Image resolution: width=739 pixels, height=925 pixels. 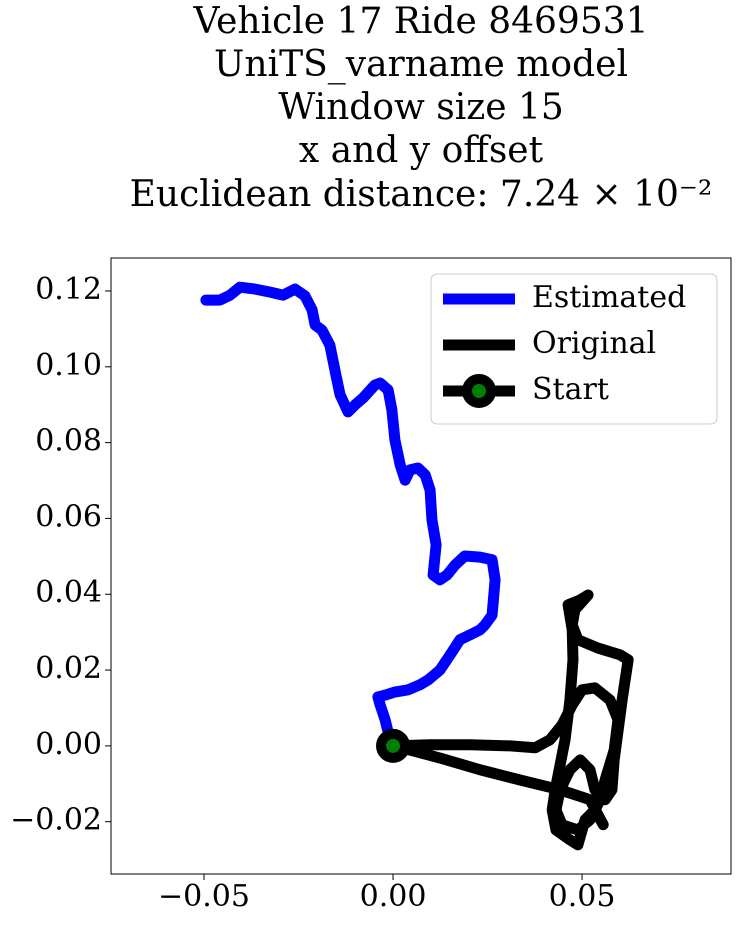 I want to click on chart-title: UniTS_varname model, so click(x=421, y=64).